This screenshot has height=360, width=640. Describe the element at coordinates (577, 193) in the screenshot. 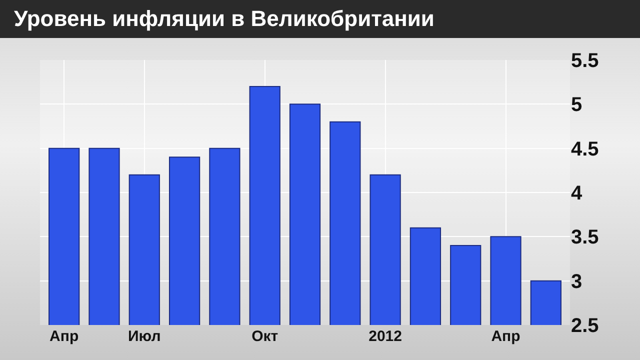

I see `y-tick-label: 4` at that location.